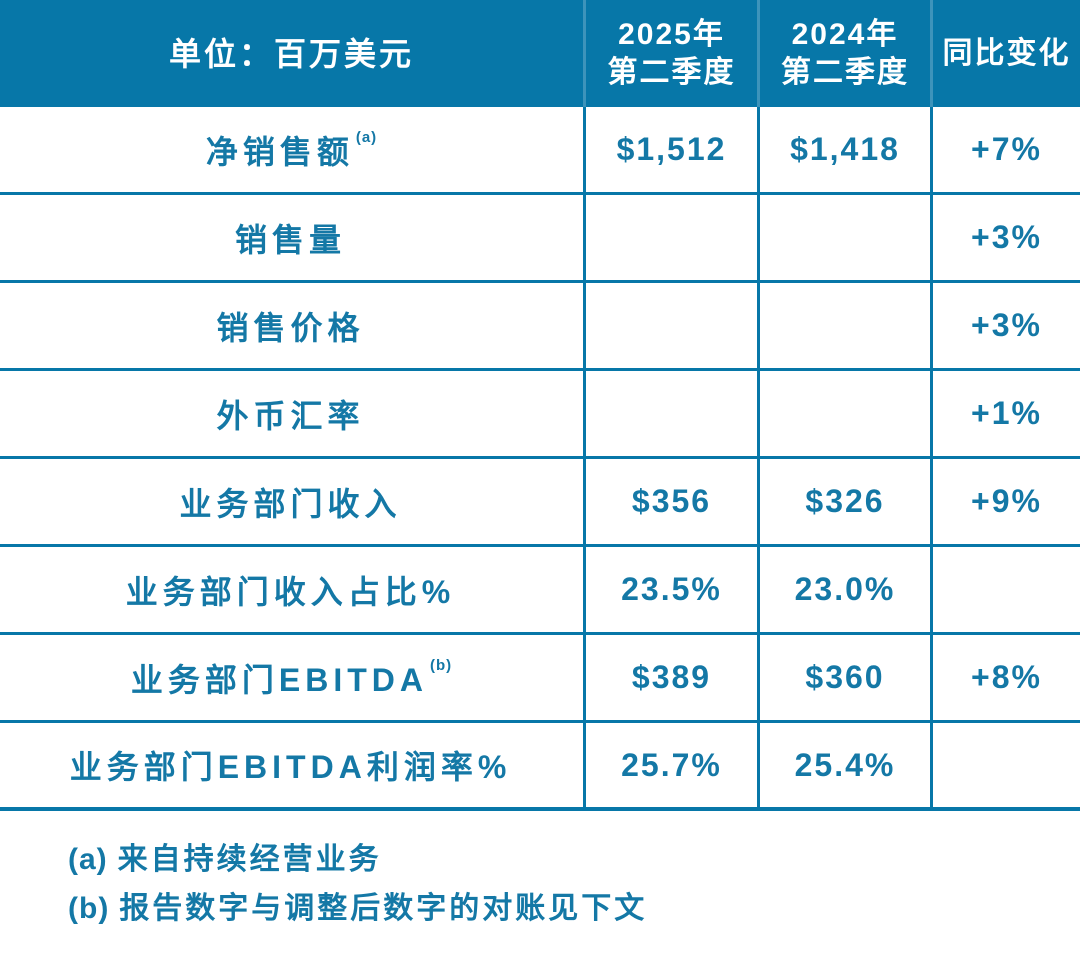 This screenshot has width=1080, height=959. I want to click on value-q2-2025: $356, so click(670, 501).